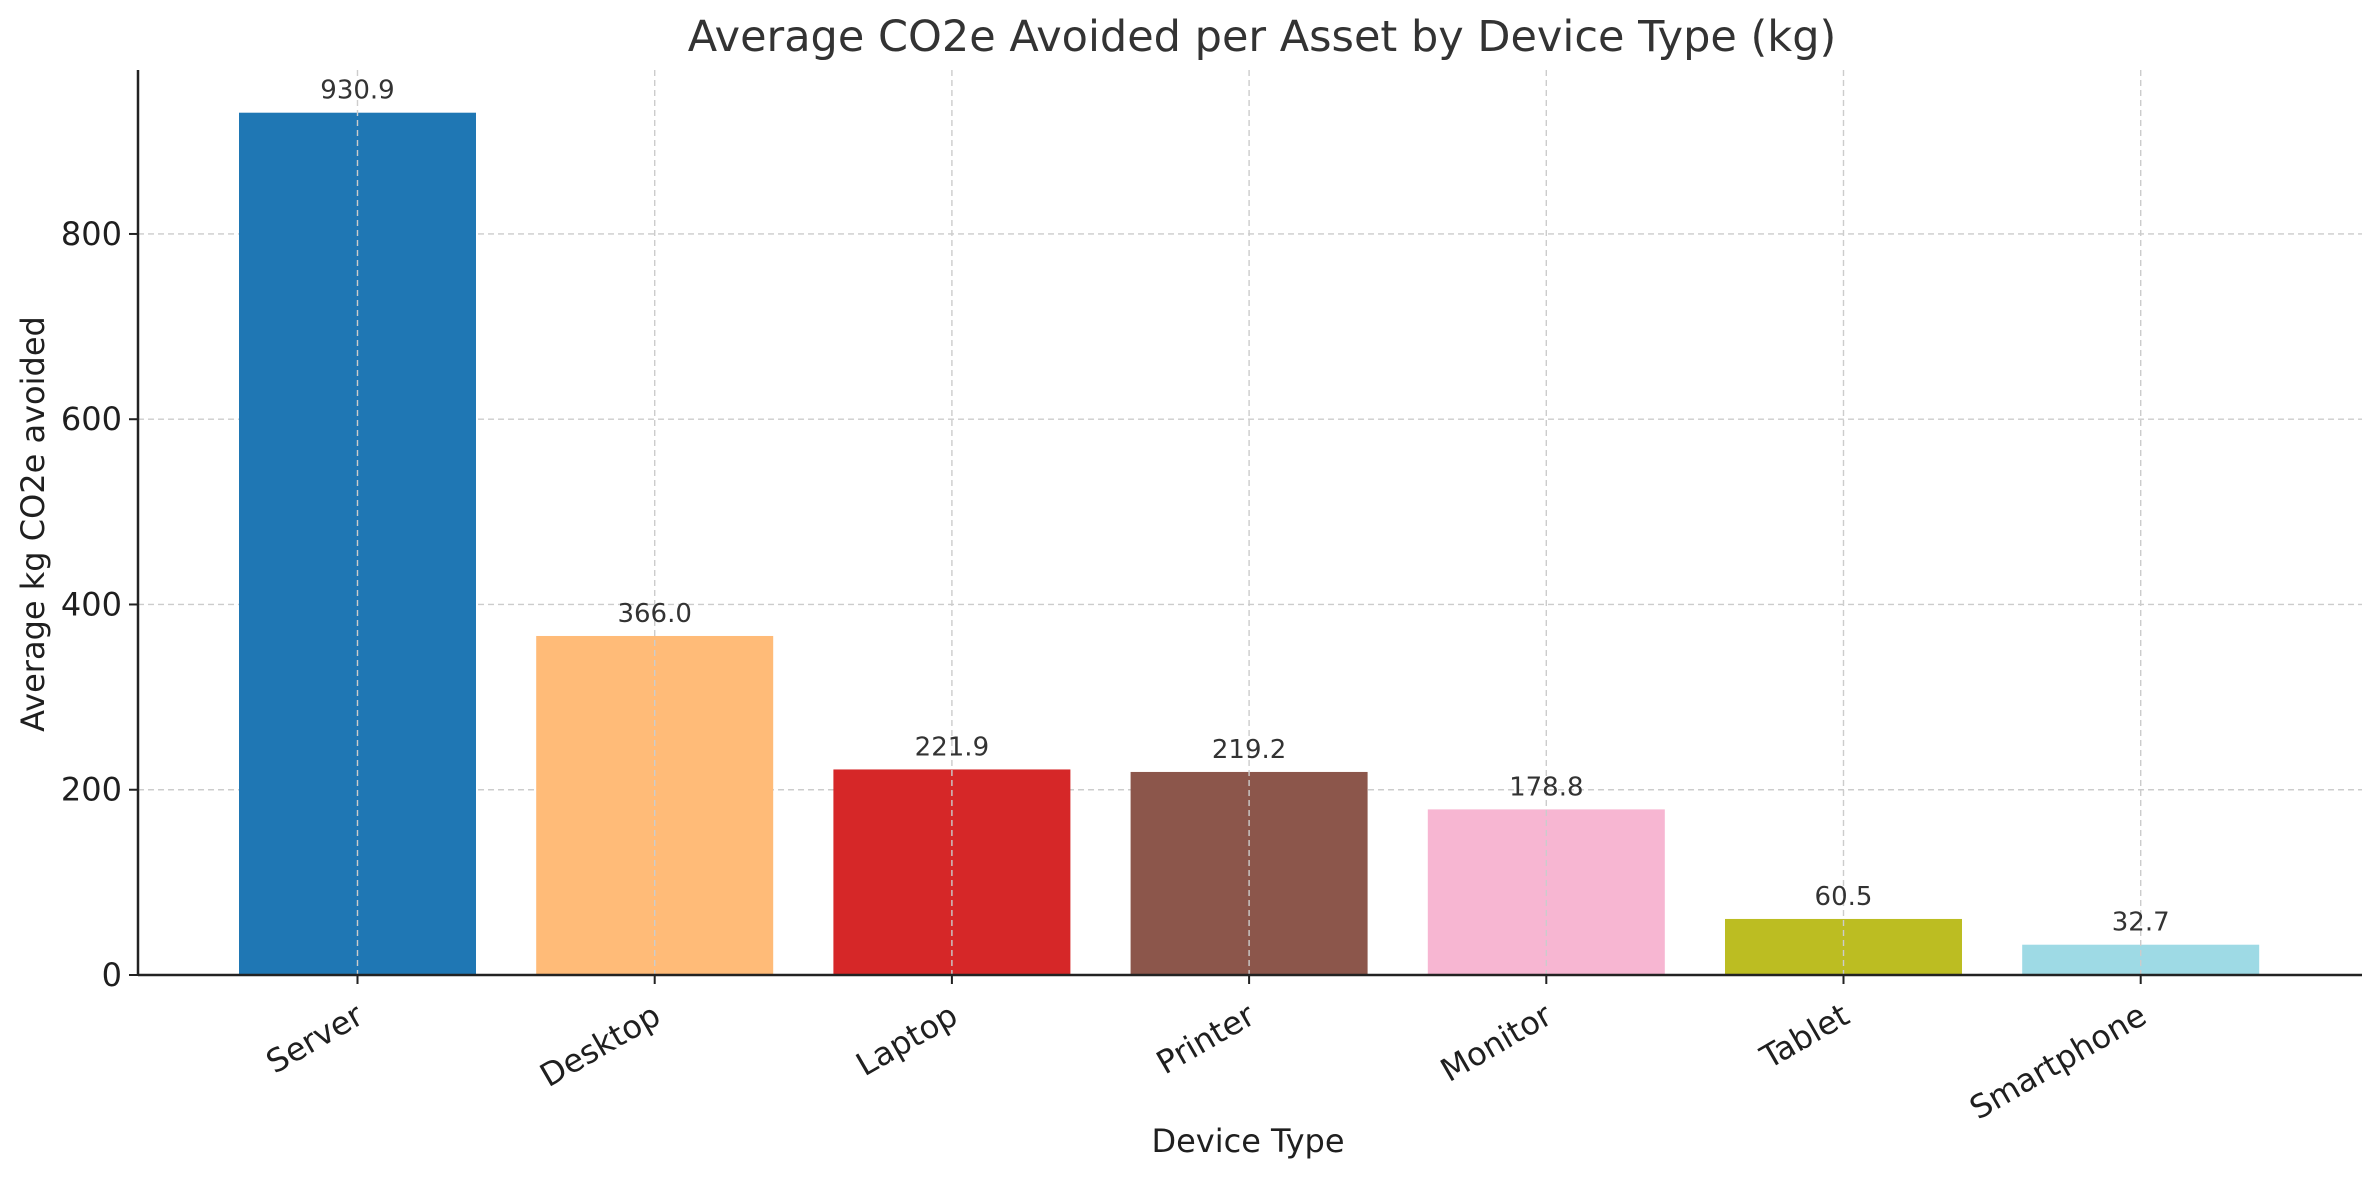  I want to click on value-label: 366.0, so click(654, 614).